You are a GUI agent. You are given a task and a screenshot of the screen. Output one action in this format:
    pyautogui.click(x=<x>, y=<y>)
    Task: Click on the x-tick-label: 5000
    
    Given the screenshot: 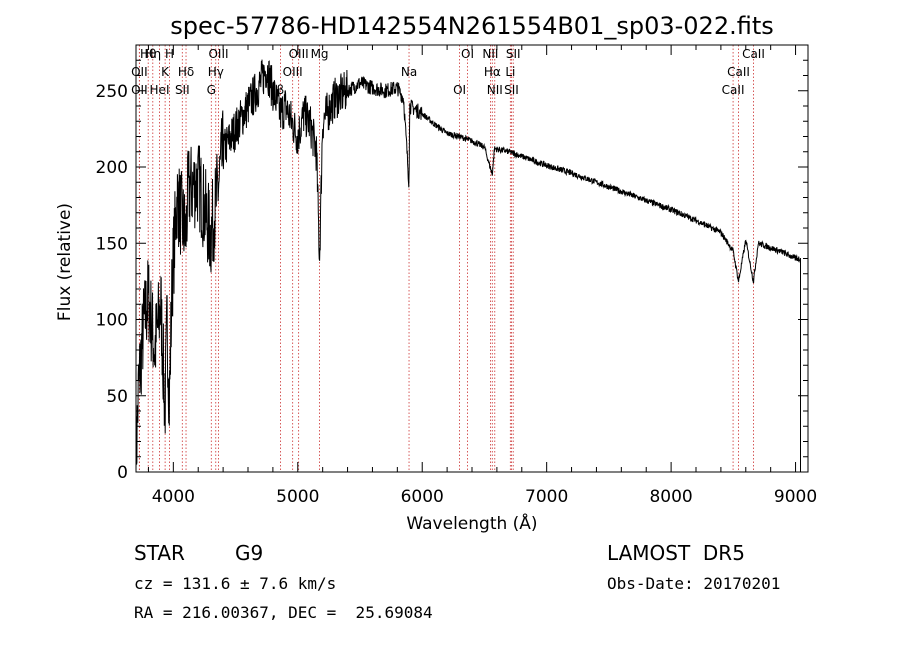 What is the action you would take?
    pyautogui.click(x=297, y=497)
    